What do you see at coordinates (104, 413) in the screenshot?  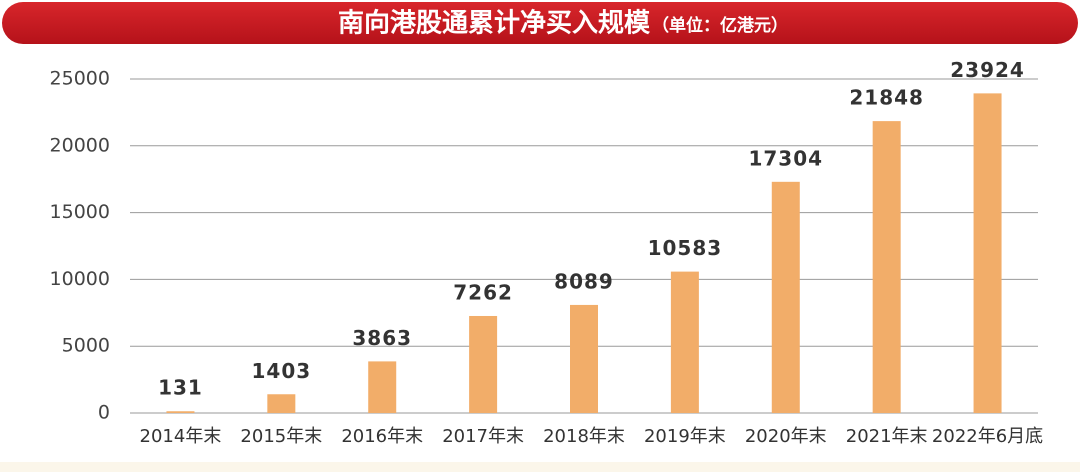 I see `y-tick-label: 0` at bounding box center [104, 413].